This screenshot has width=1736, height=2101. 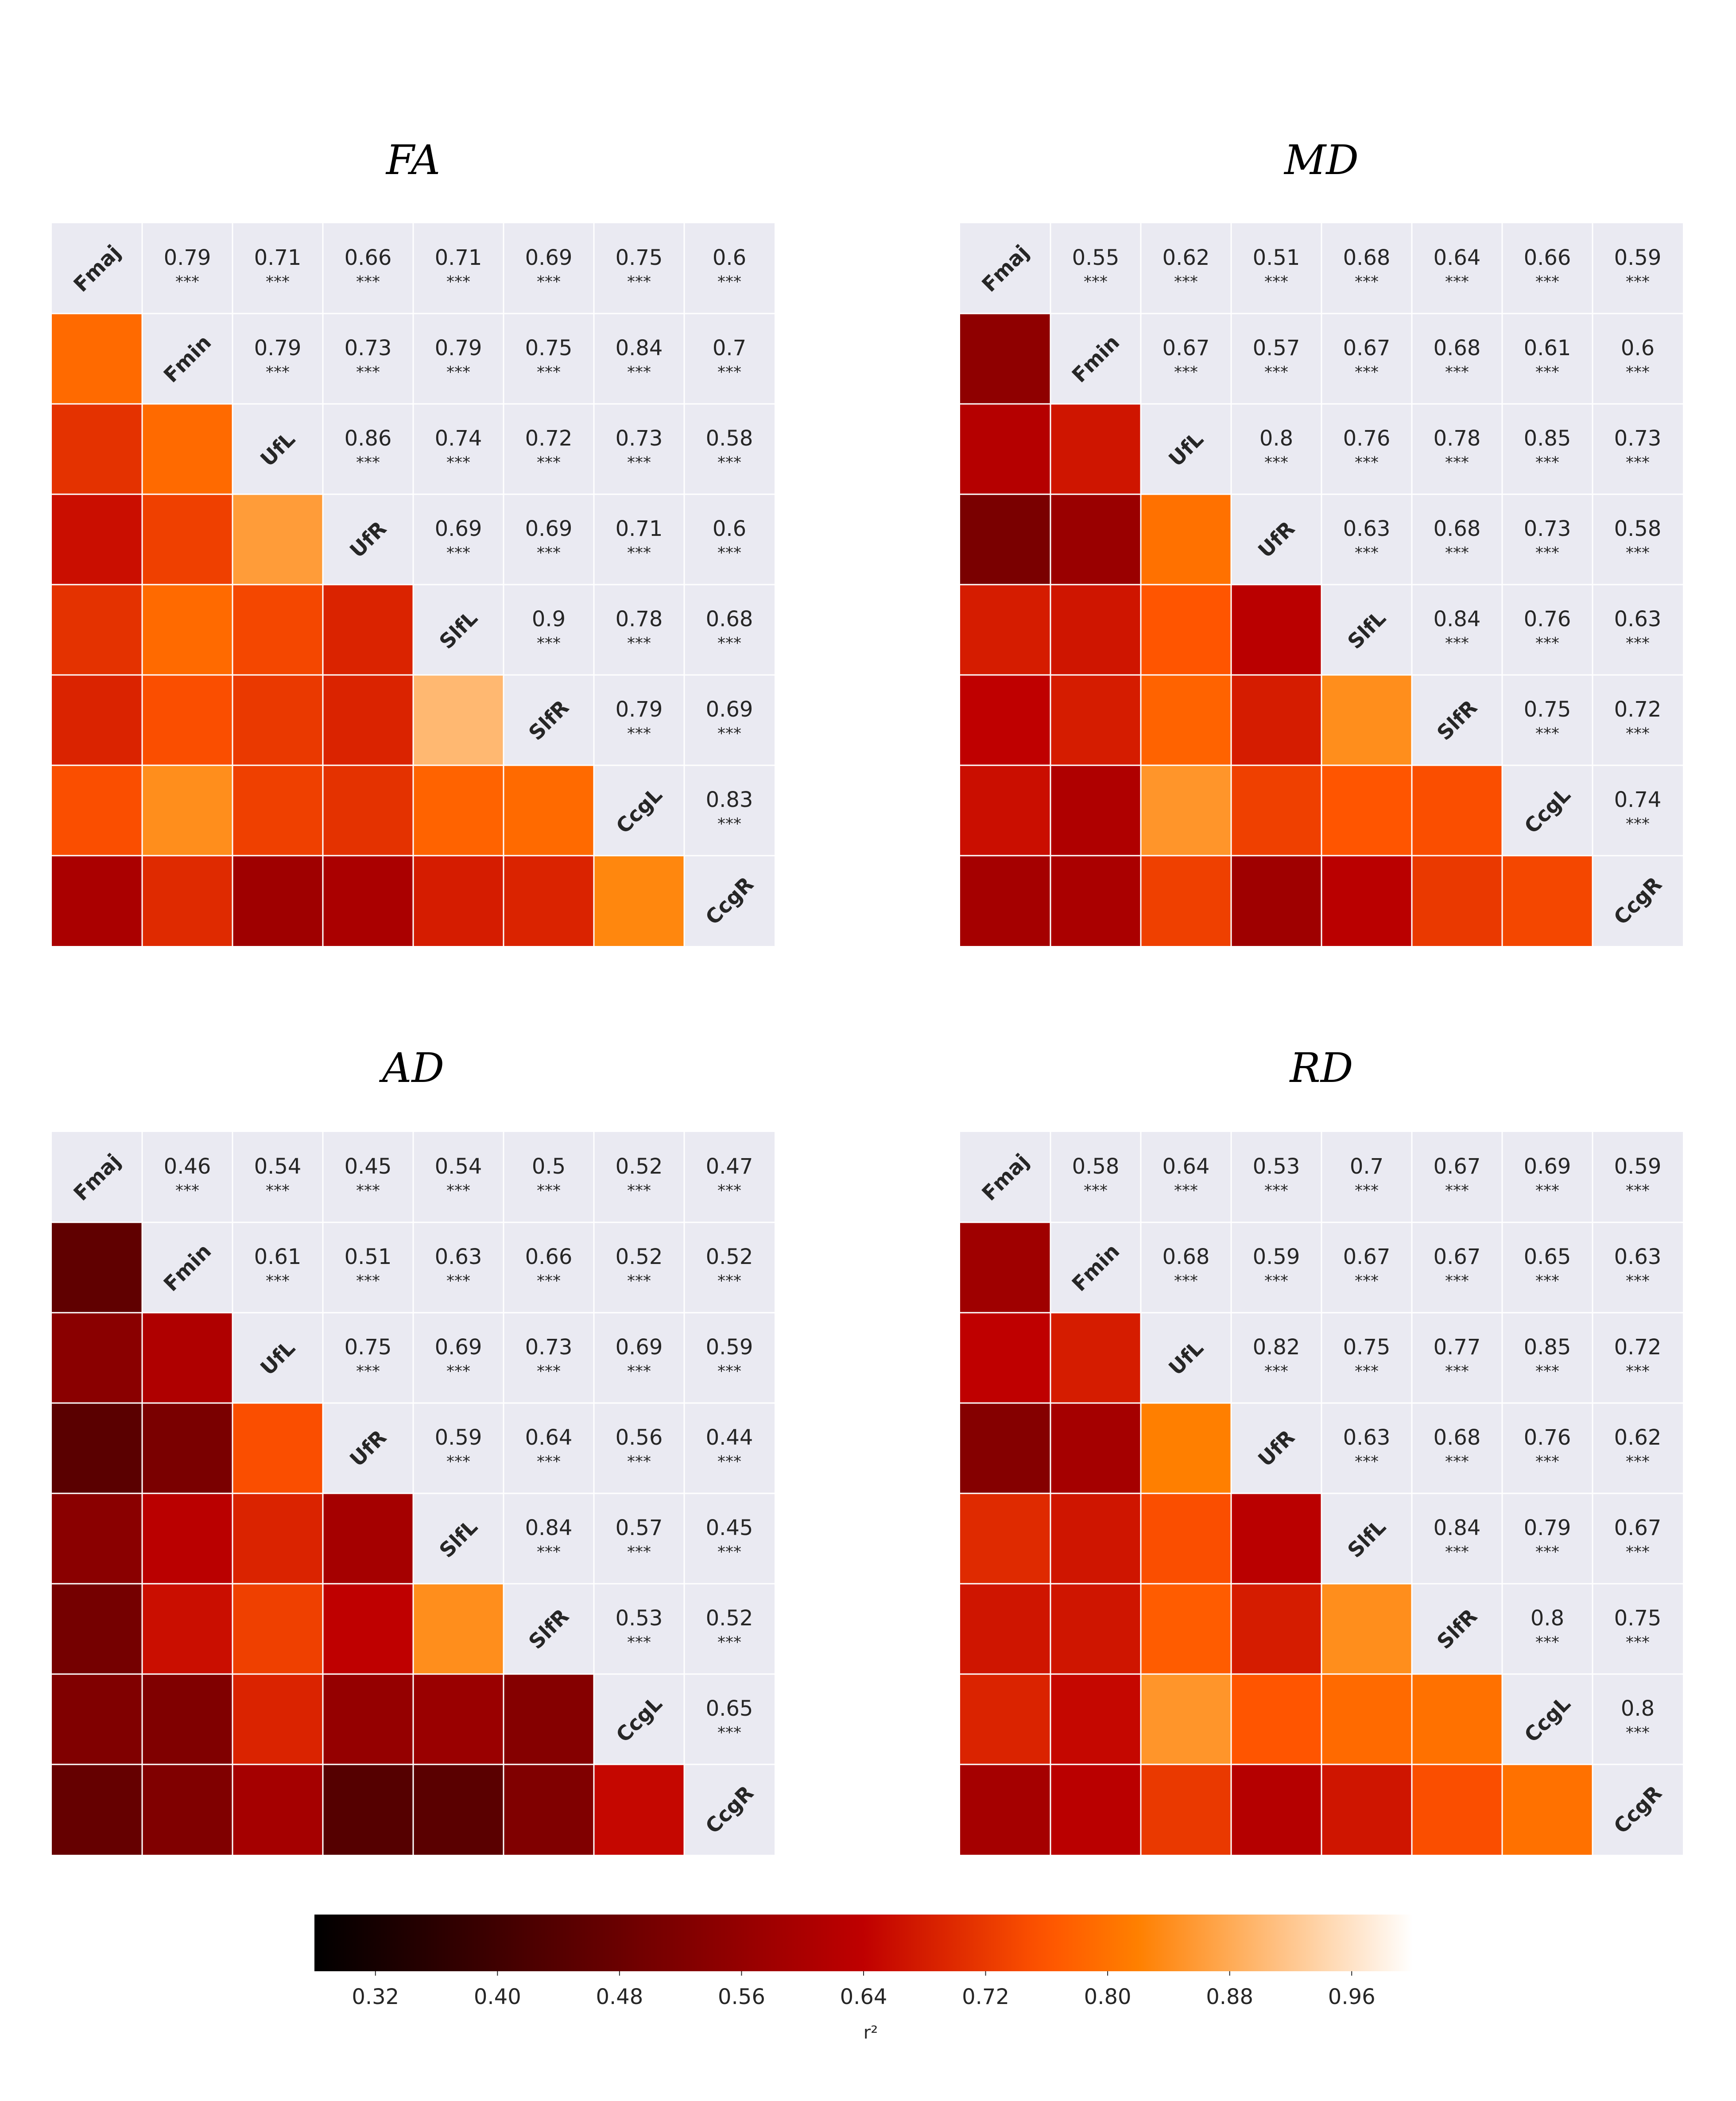 What do you see at coordinates (549, 619) in the screenshot?
I see `cell-value: 0.9` at bounding box center [549, 619].